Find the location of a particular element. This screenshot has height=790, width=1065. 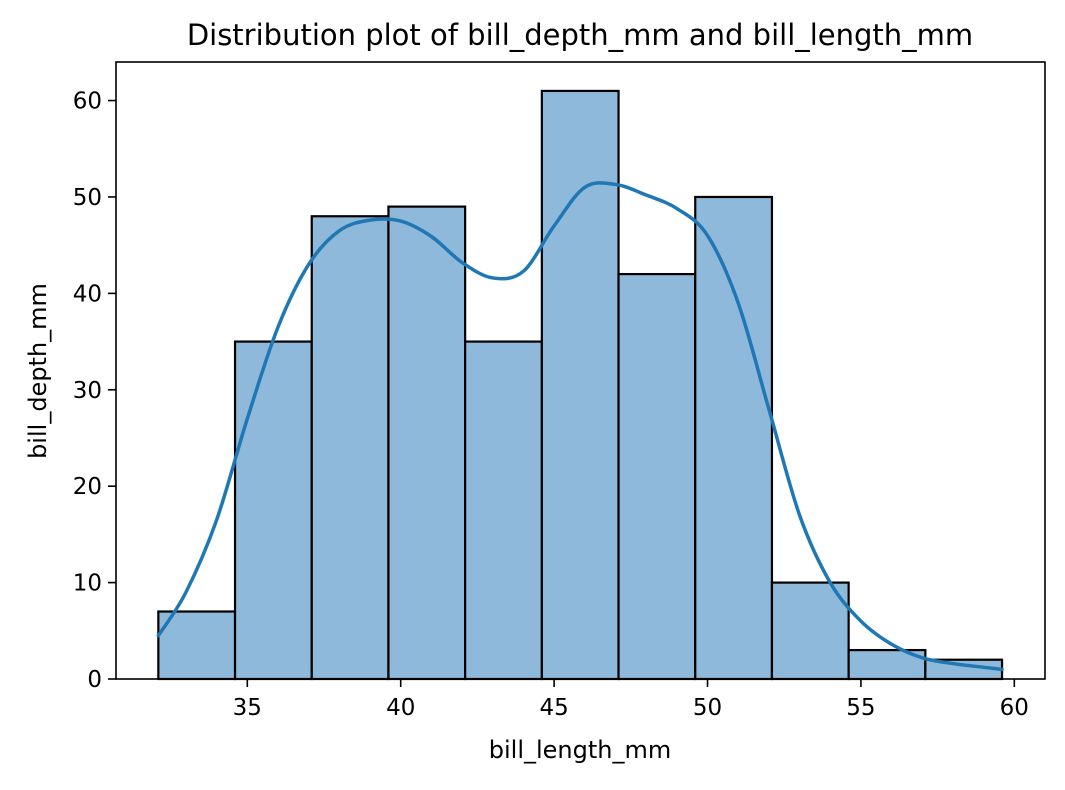

x-tick-label: 50 is located at coordinates (707, 708).